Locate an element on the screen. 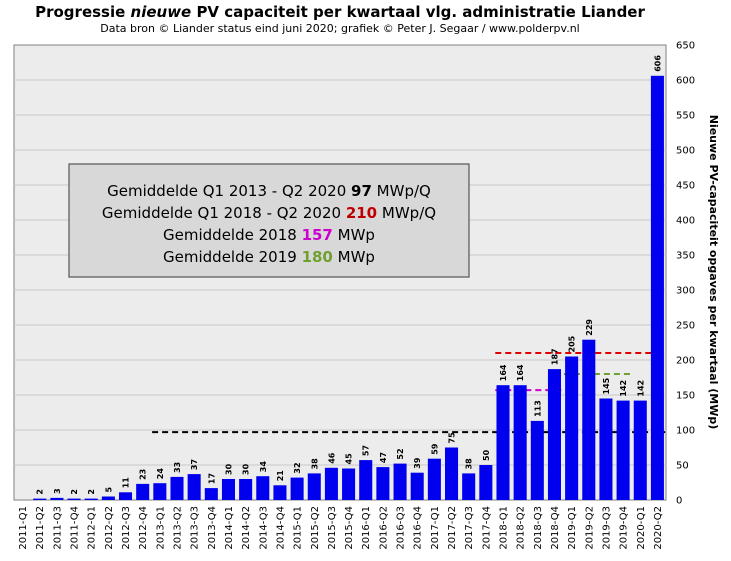 This screenshot has height=561, width=731. bar-2013-Q1 is located at coordinates (160, 491).